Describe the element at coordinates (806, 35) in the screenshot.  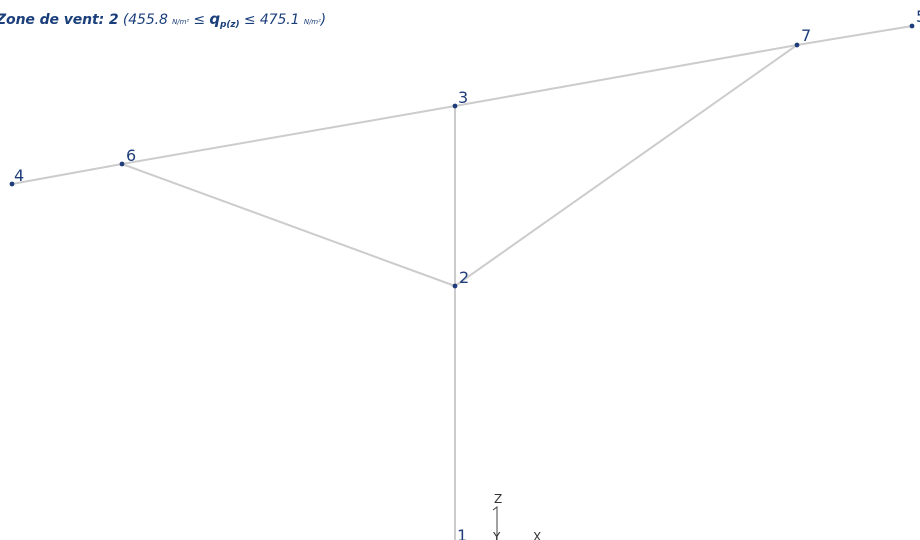
I see `node-label-7: 7` at that location.